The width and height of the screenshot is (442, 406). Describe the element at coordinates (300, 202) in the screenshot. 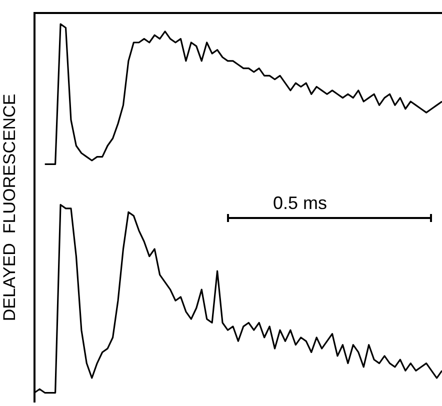

I see `annotation: 0.5 ms` at that location.